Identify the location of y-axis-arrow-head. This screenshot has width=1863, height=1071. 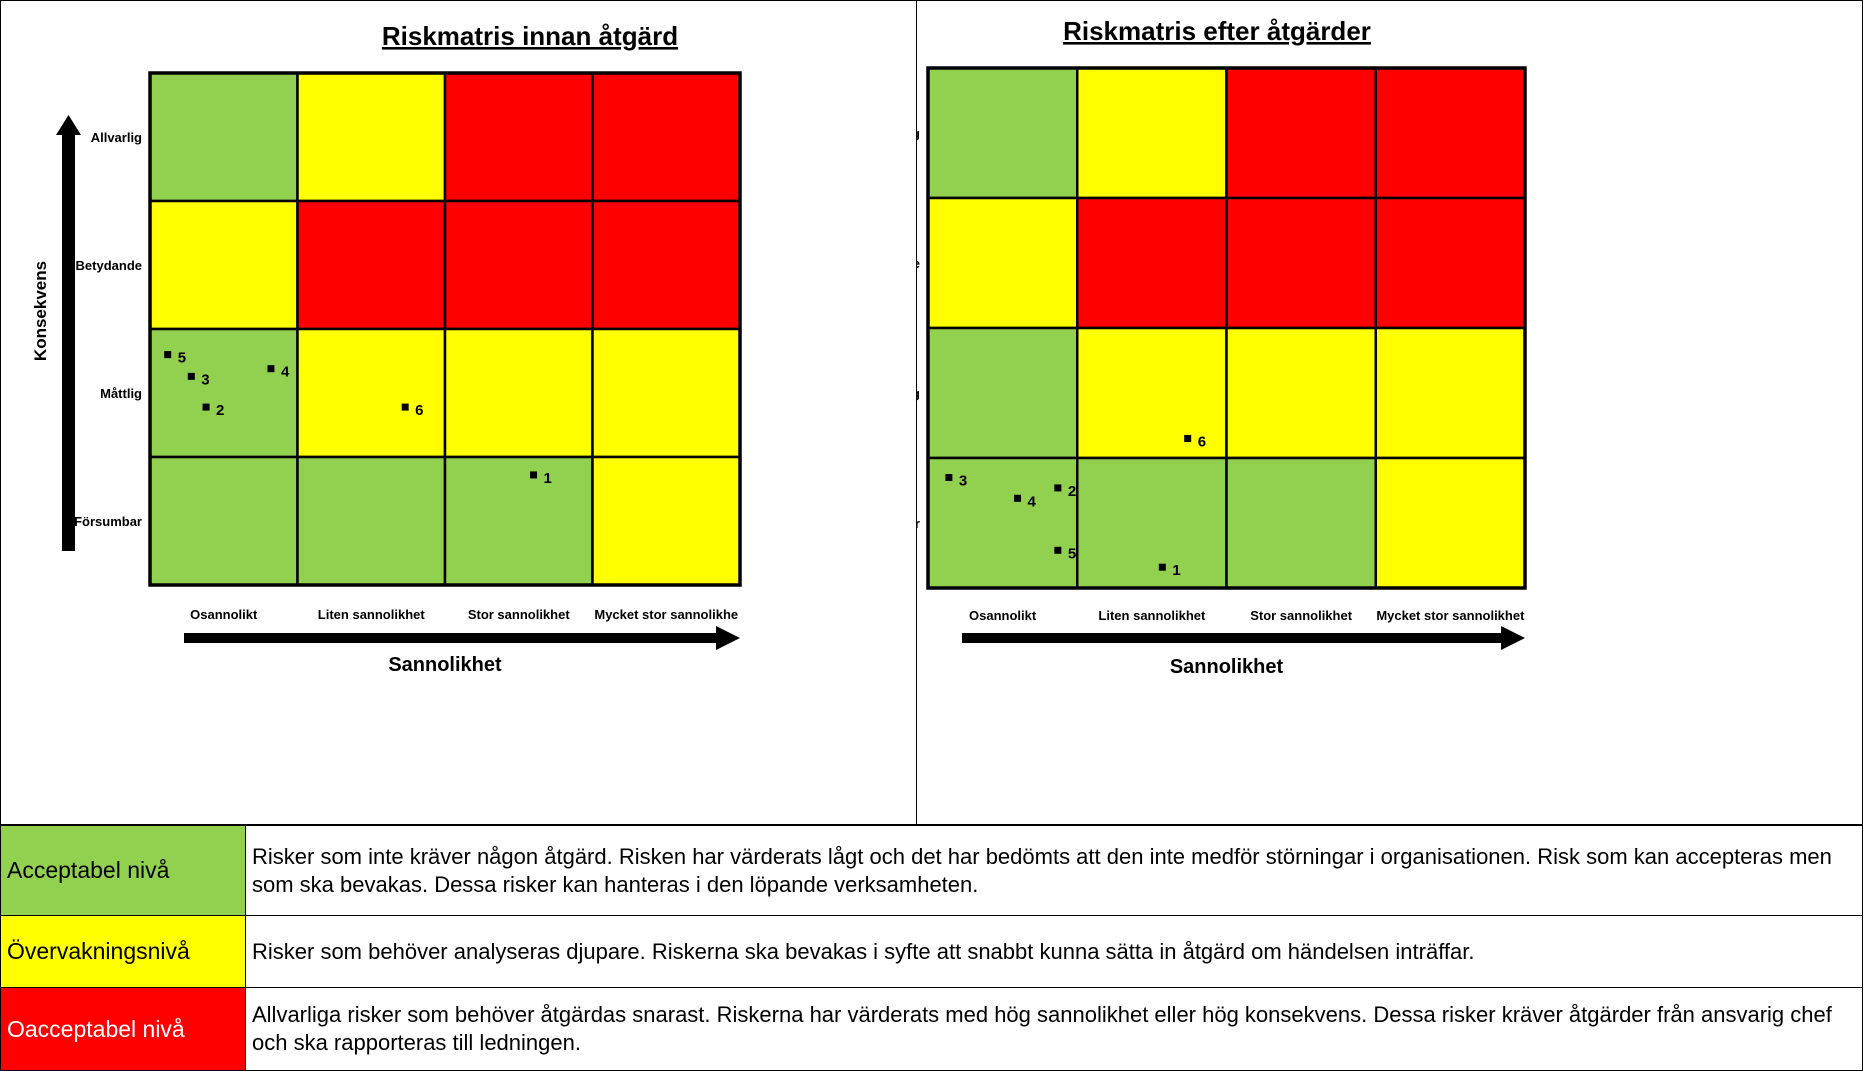
(68, 125).